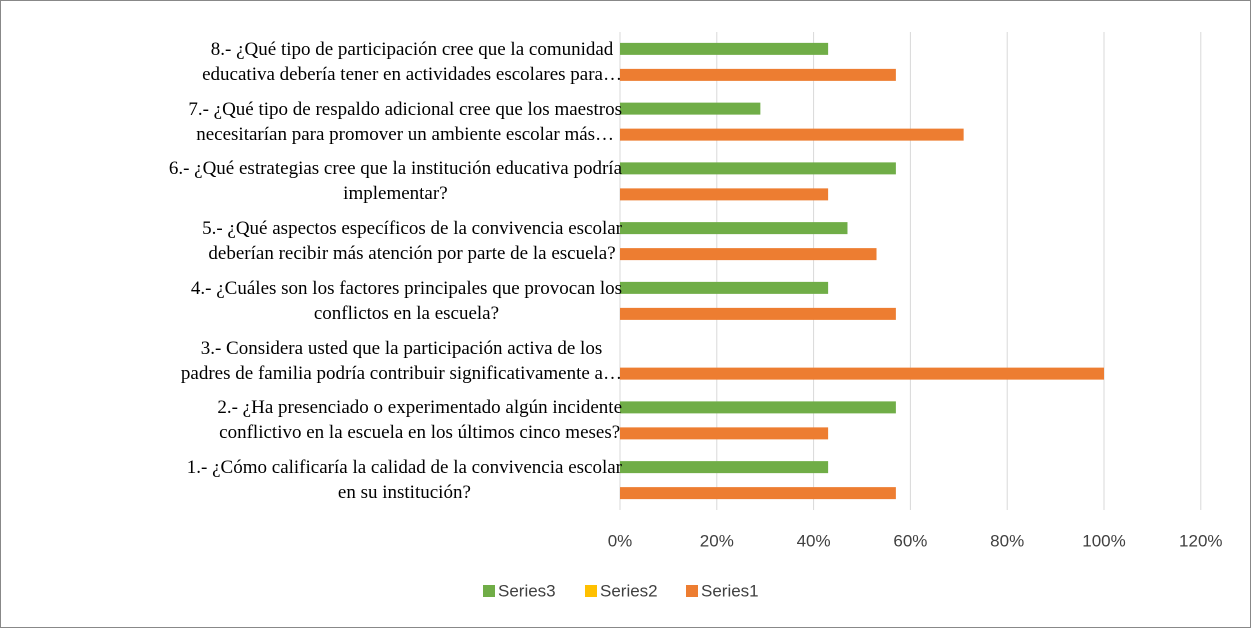  Describe the element at coordinates (814, 540) in the screenshot. I see `x-tick-label: 40%` at that location.